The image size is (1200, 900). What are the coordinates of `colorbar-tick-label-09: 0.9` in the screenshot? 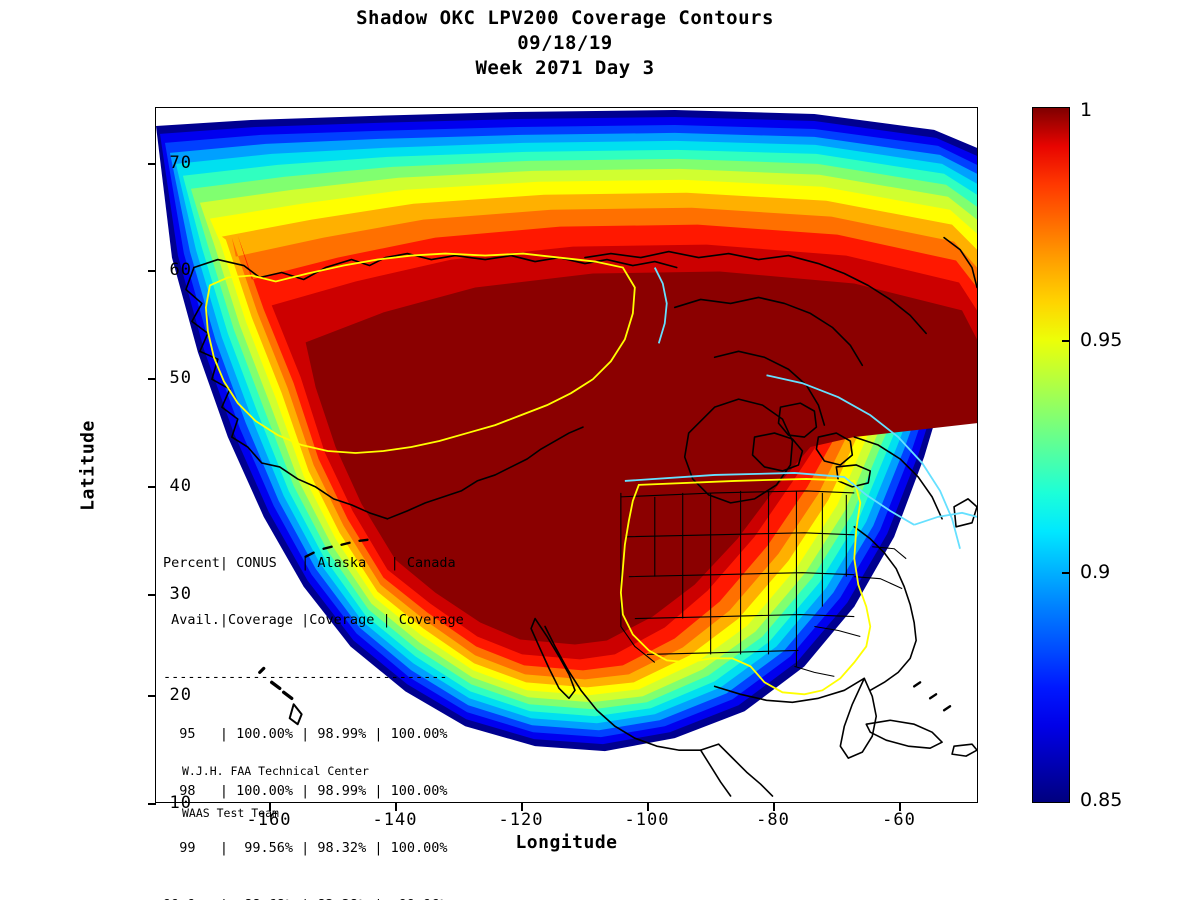 It's located at (1095, 572).